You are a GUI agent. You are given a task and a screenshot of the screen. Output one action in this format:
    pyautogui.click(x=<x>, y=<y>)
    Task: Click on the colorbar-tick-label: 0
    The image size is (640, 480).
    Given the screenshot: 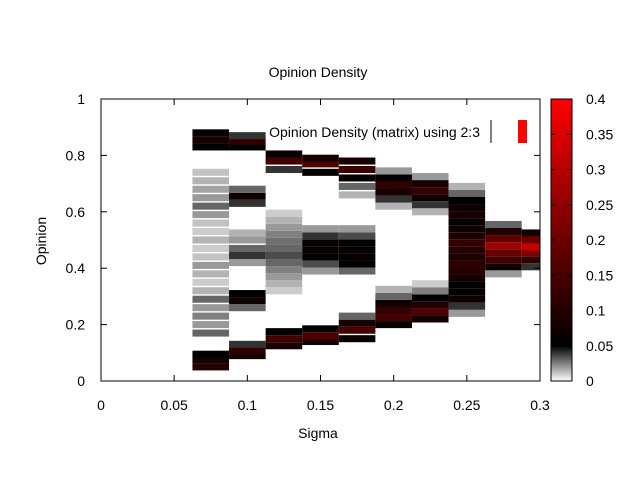 What is the action you would take?
    pyautogui.click(x=590, y=381)
    